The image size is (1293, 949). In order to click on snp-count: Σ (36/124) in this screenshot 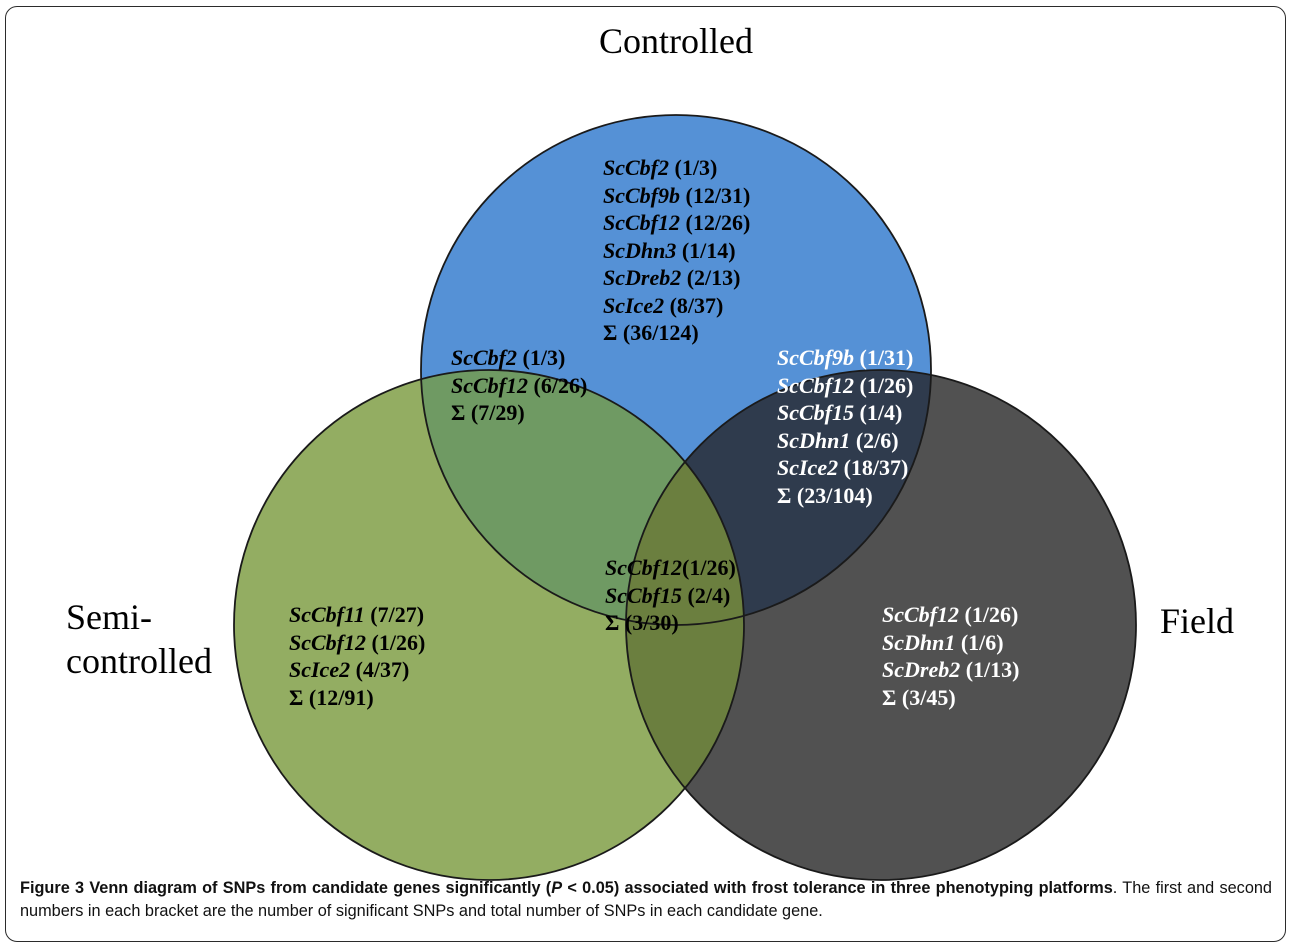, I will do `click(651, 332)`.